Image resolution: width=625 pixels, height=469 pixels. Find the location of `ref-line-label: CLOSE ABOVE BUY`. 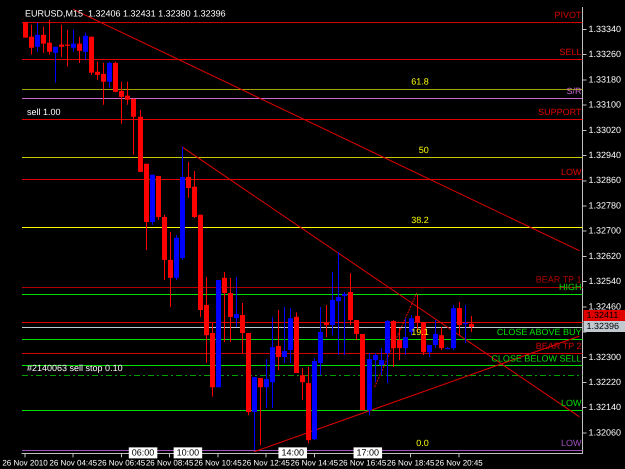

ref-line-label: CLOSE ABOVE BUY is located at coordinates (539, 331).